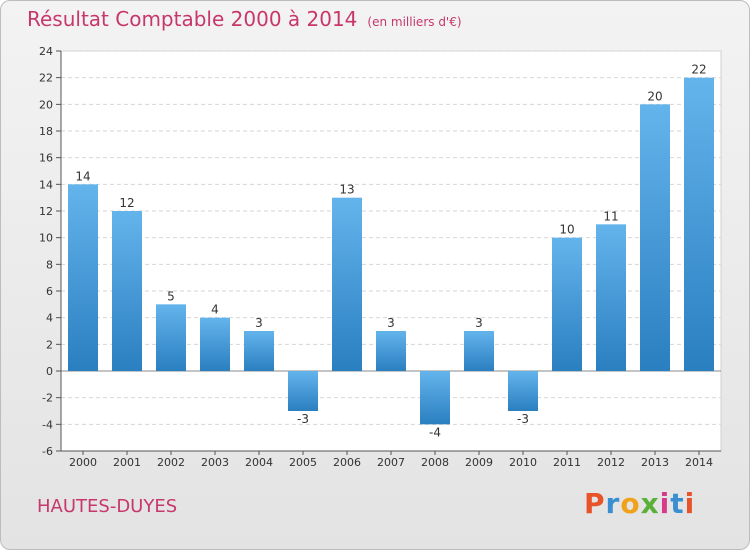 The height and width of the screenshot is (550, 750). Describe the element at coordinates (613, 503) in the screenshot. I see `logo-letter: r` at that location.